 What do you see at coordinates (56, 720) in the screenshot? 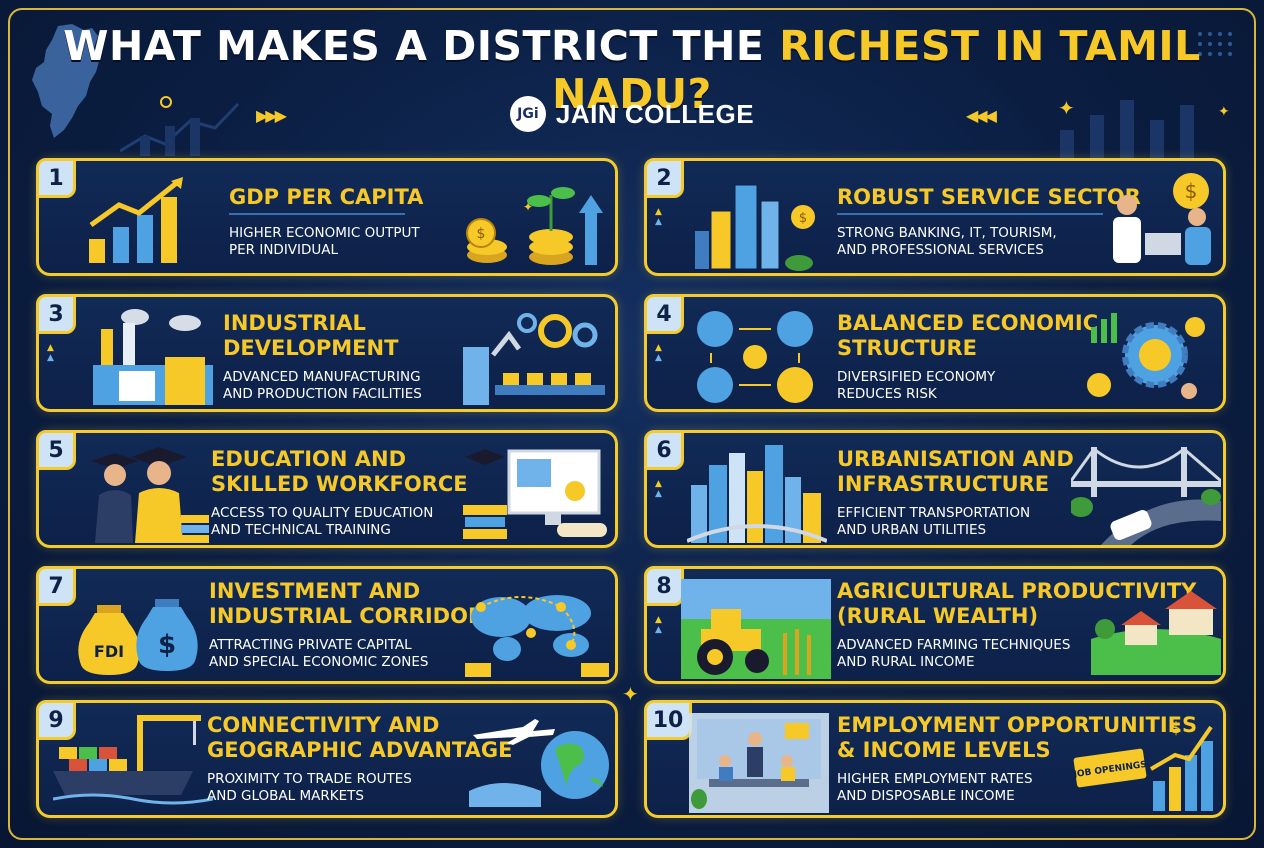
I see `card-number-badge: 9` at bounding box center [56, 720].